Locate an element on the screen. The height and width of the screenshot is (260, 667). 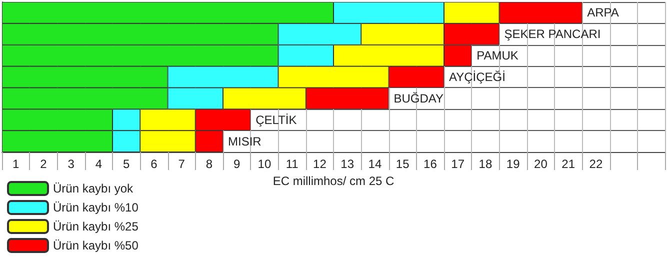
x-tick-label: 14 is located at coordinates (375, 164).